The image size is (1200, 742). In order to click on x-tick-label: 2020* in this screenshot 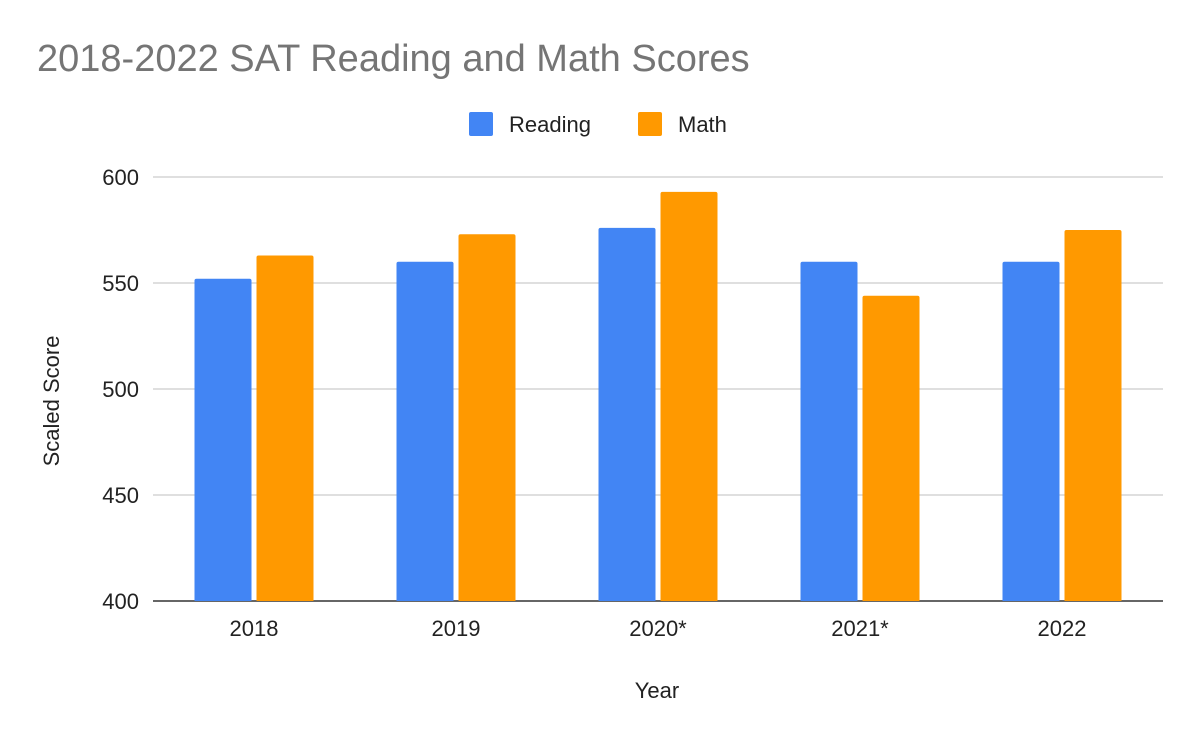, I will do `click(658, 628)`.